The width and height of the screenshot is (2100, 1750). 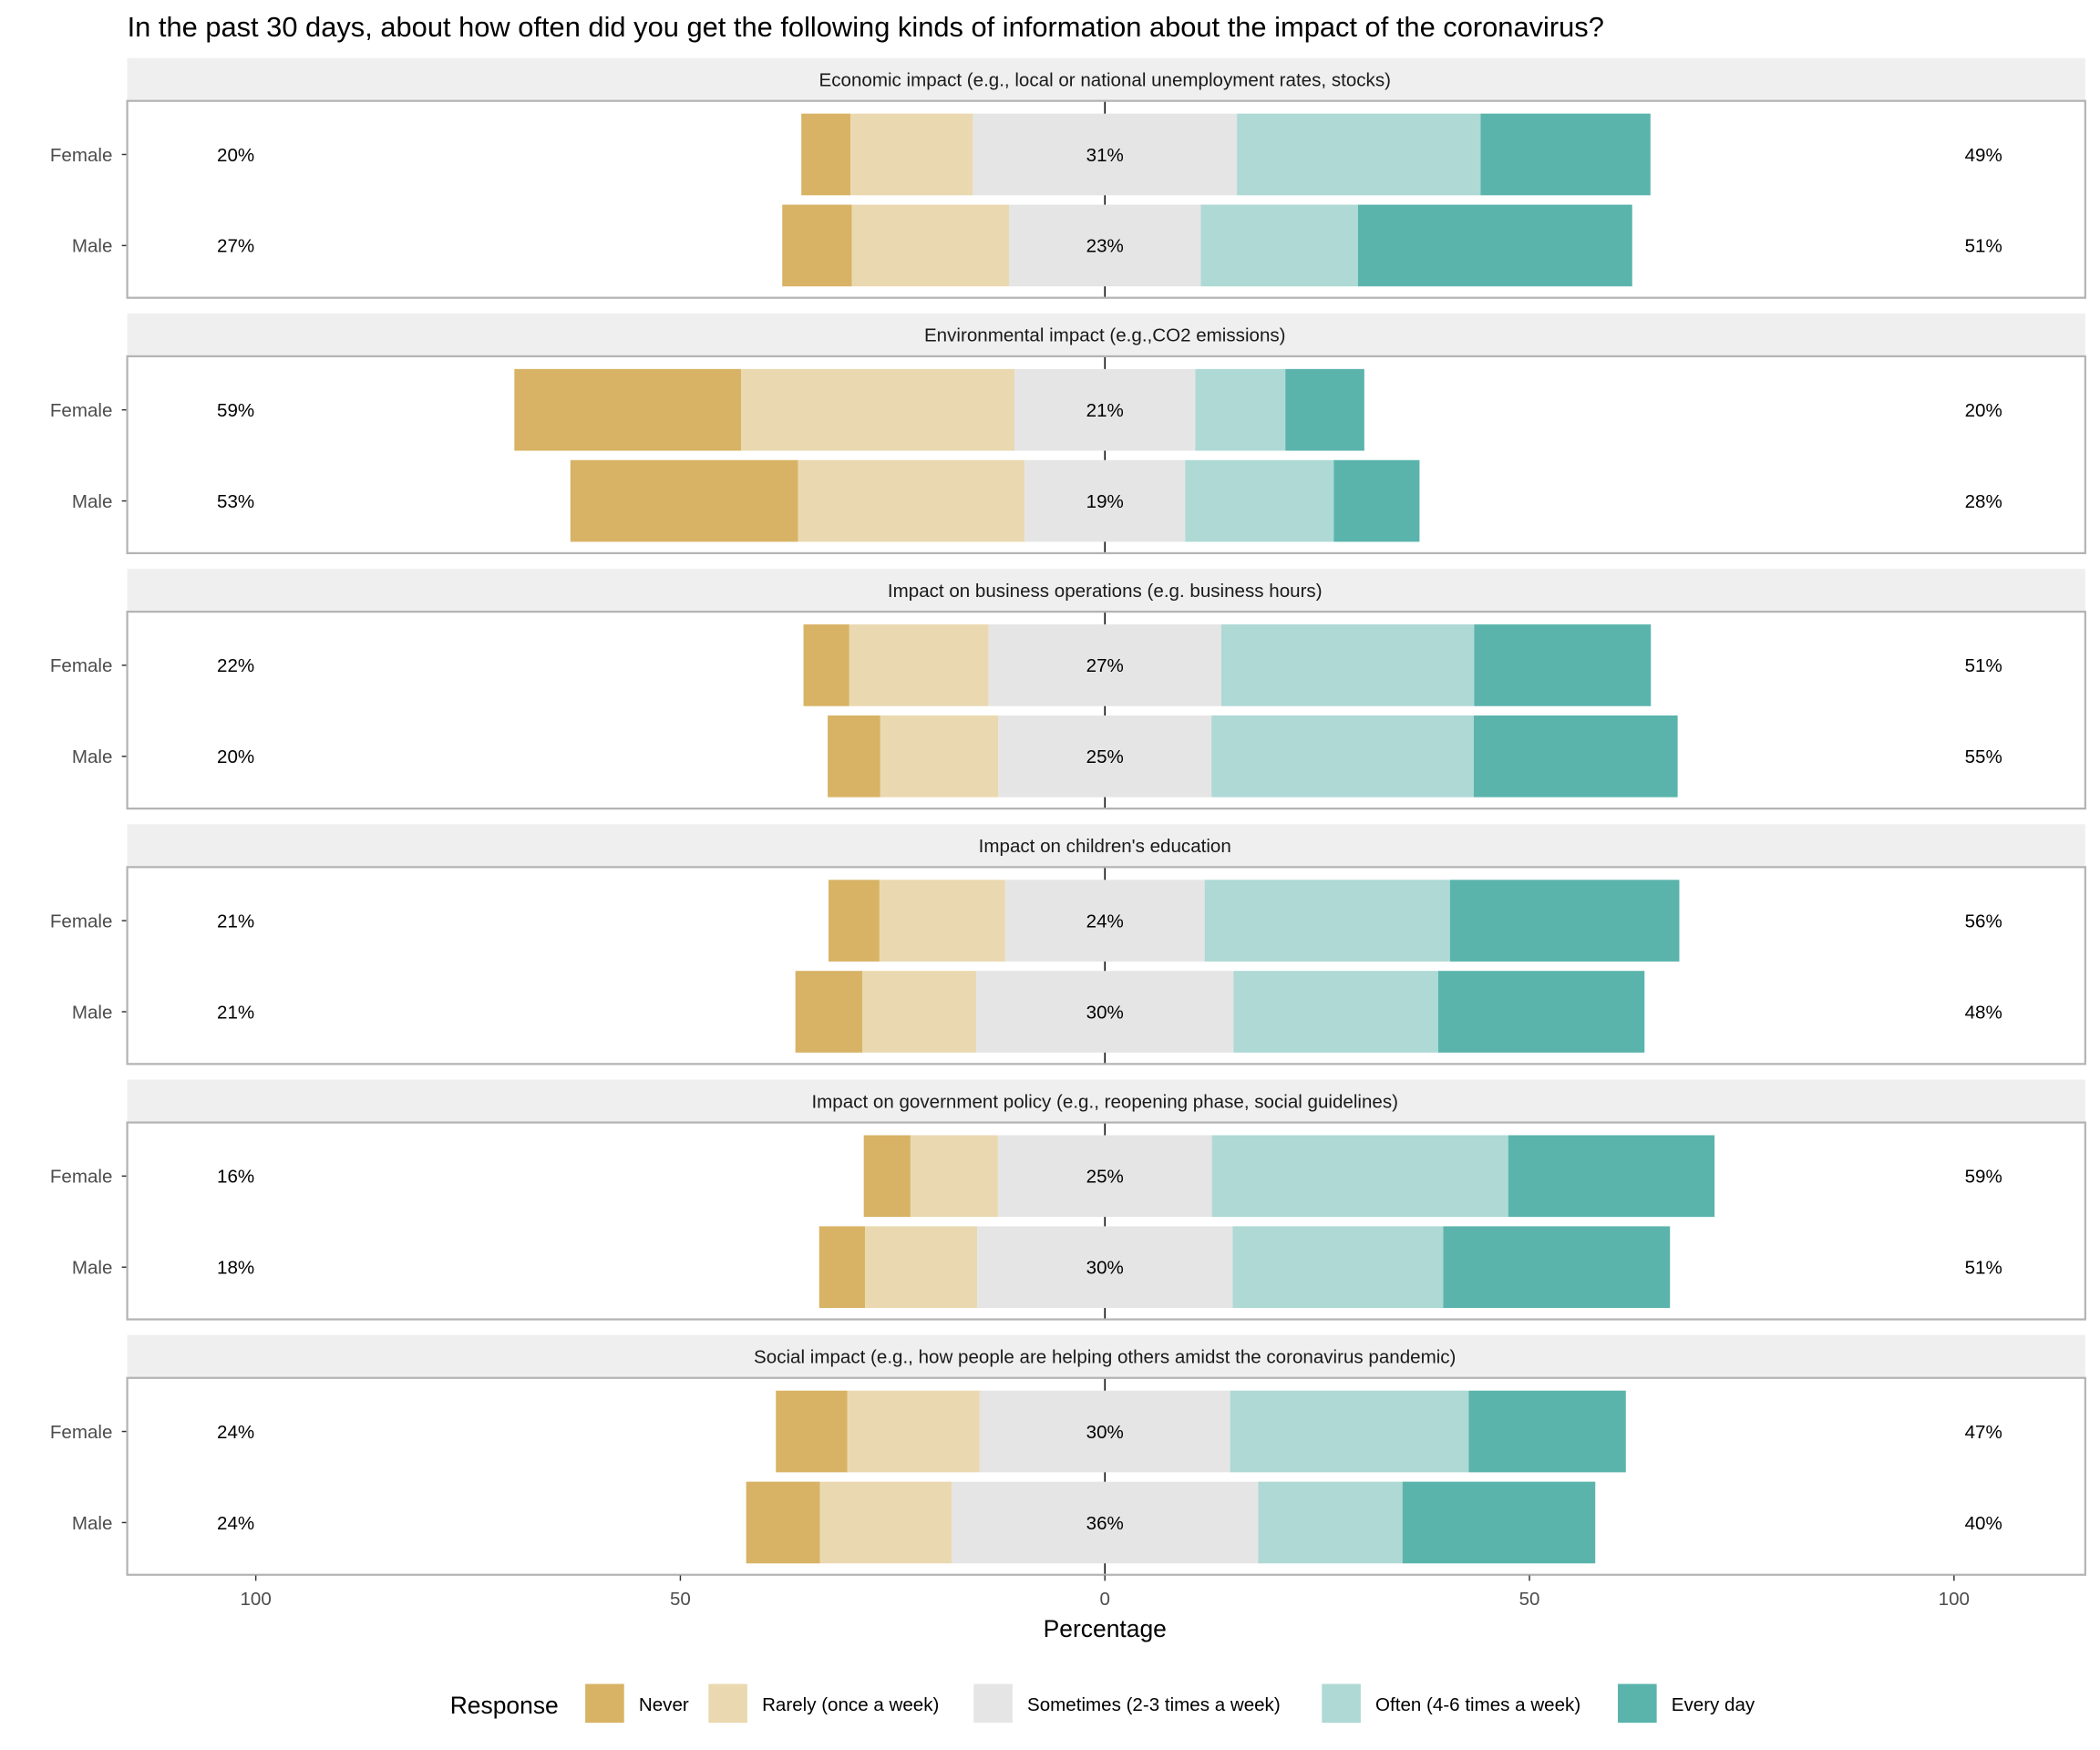 I want to click on low-percent-label: 59%, so click(x=236, y=411).